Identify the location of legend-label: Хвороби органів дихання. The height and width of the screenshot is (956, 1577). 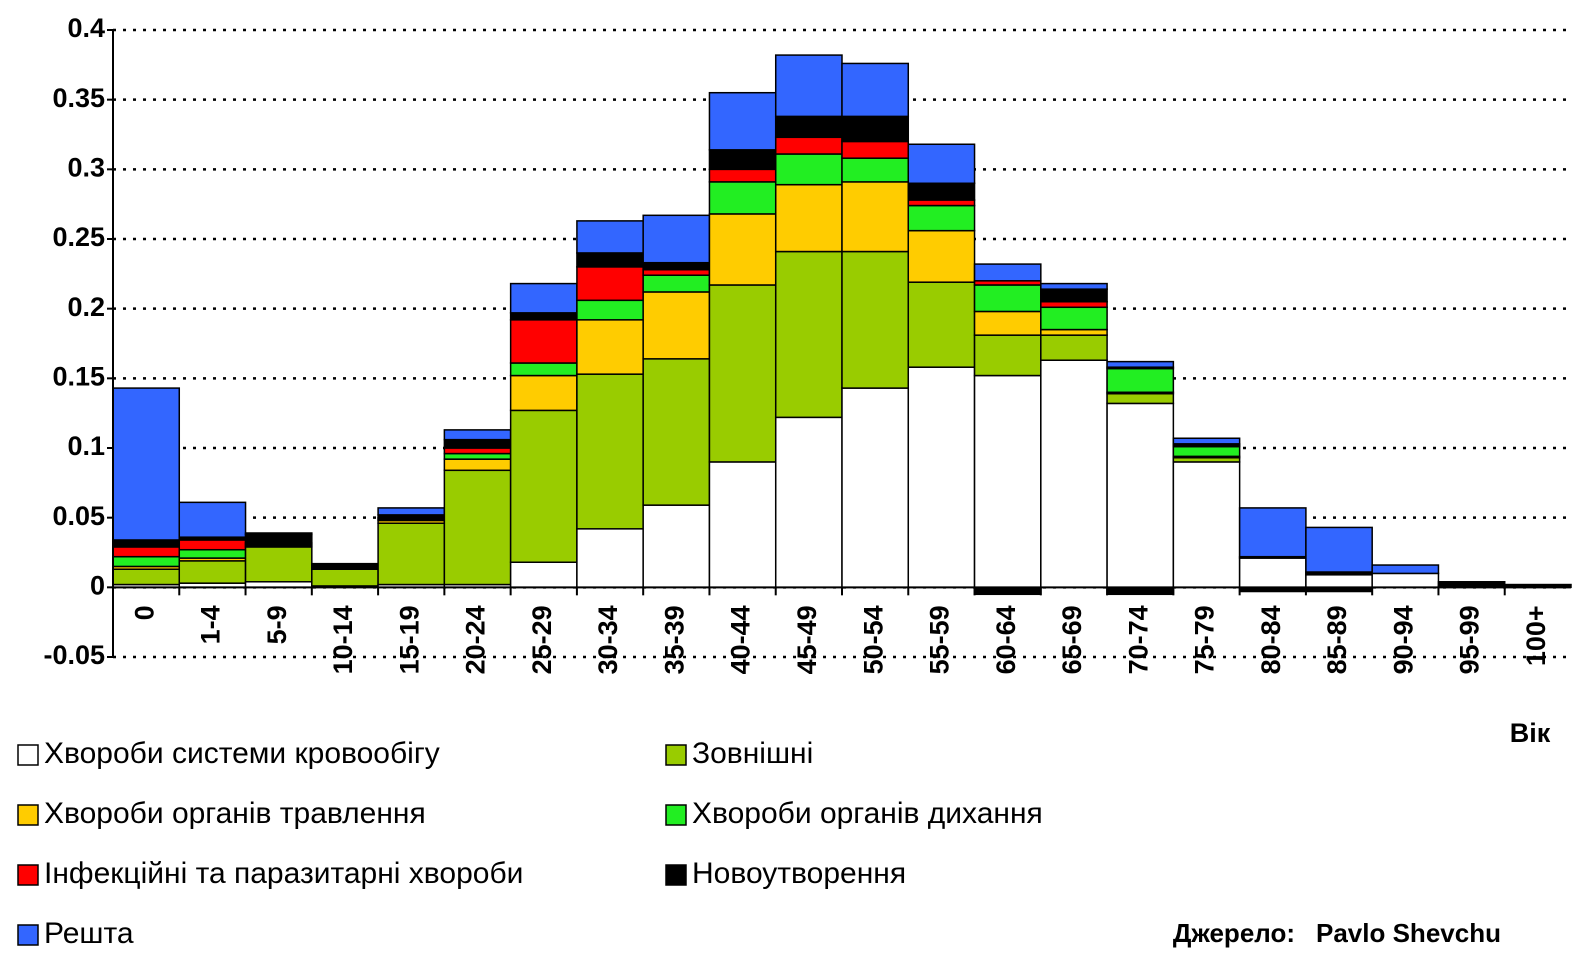
(867, 813).